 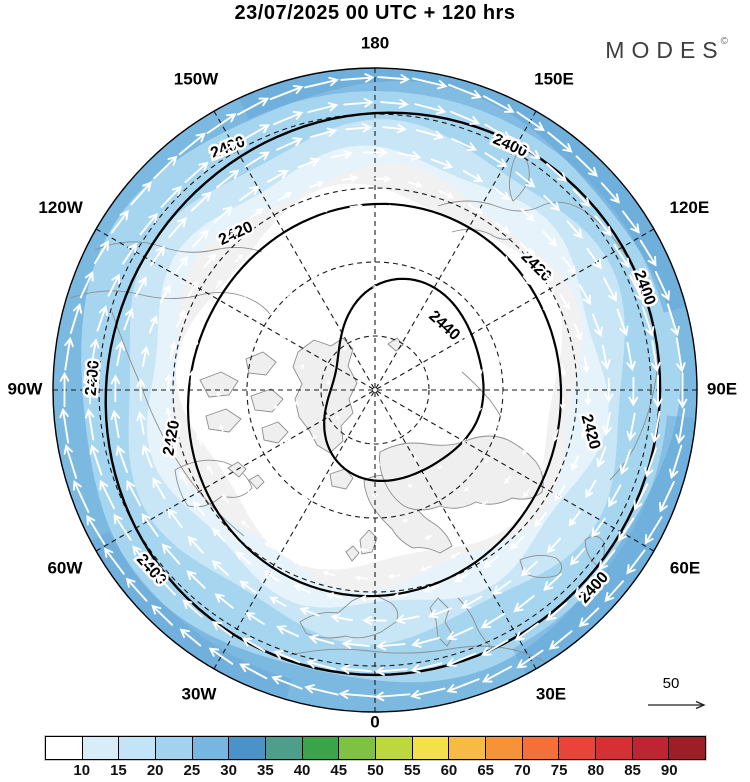 I want to click on reference-vector: 50, so click(x=677, y=692).